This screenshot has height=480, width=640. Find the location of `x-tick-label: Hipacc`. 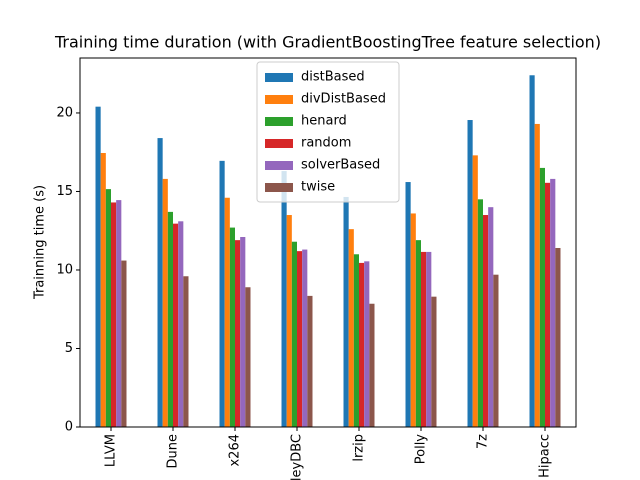

x-tick-label: Hipacc is located at coordinates (545, 456).